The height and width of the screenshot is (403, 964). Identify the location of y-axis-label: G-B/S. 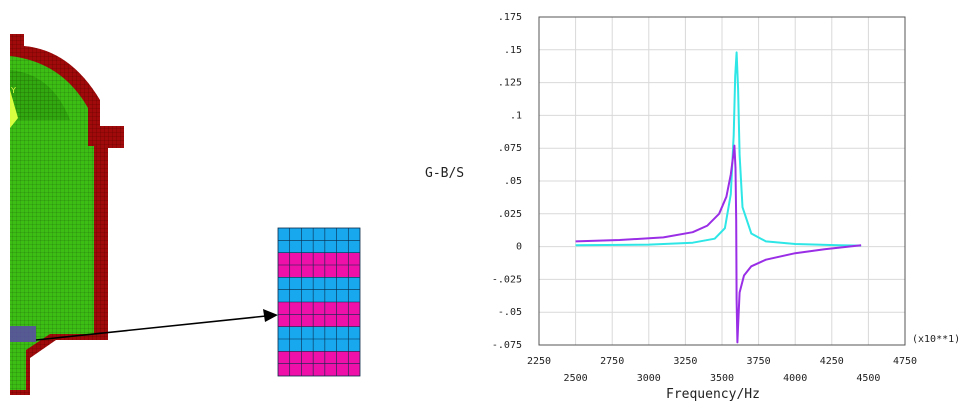
(444, 173).